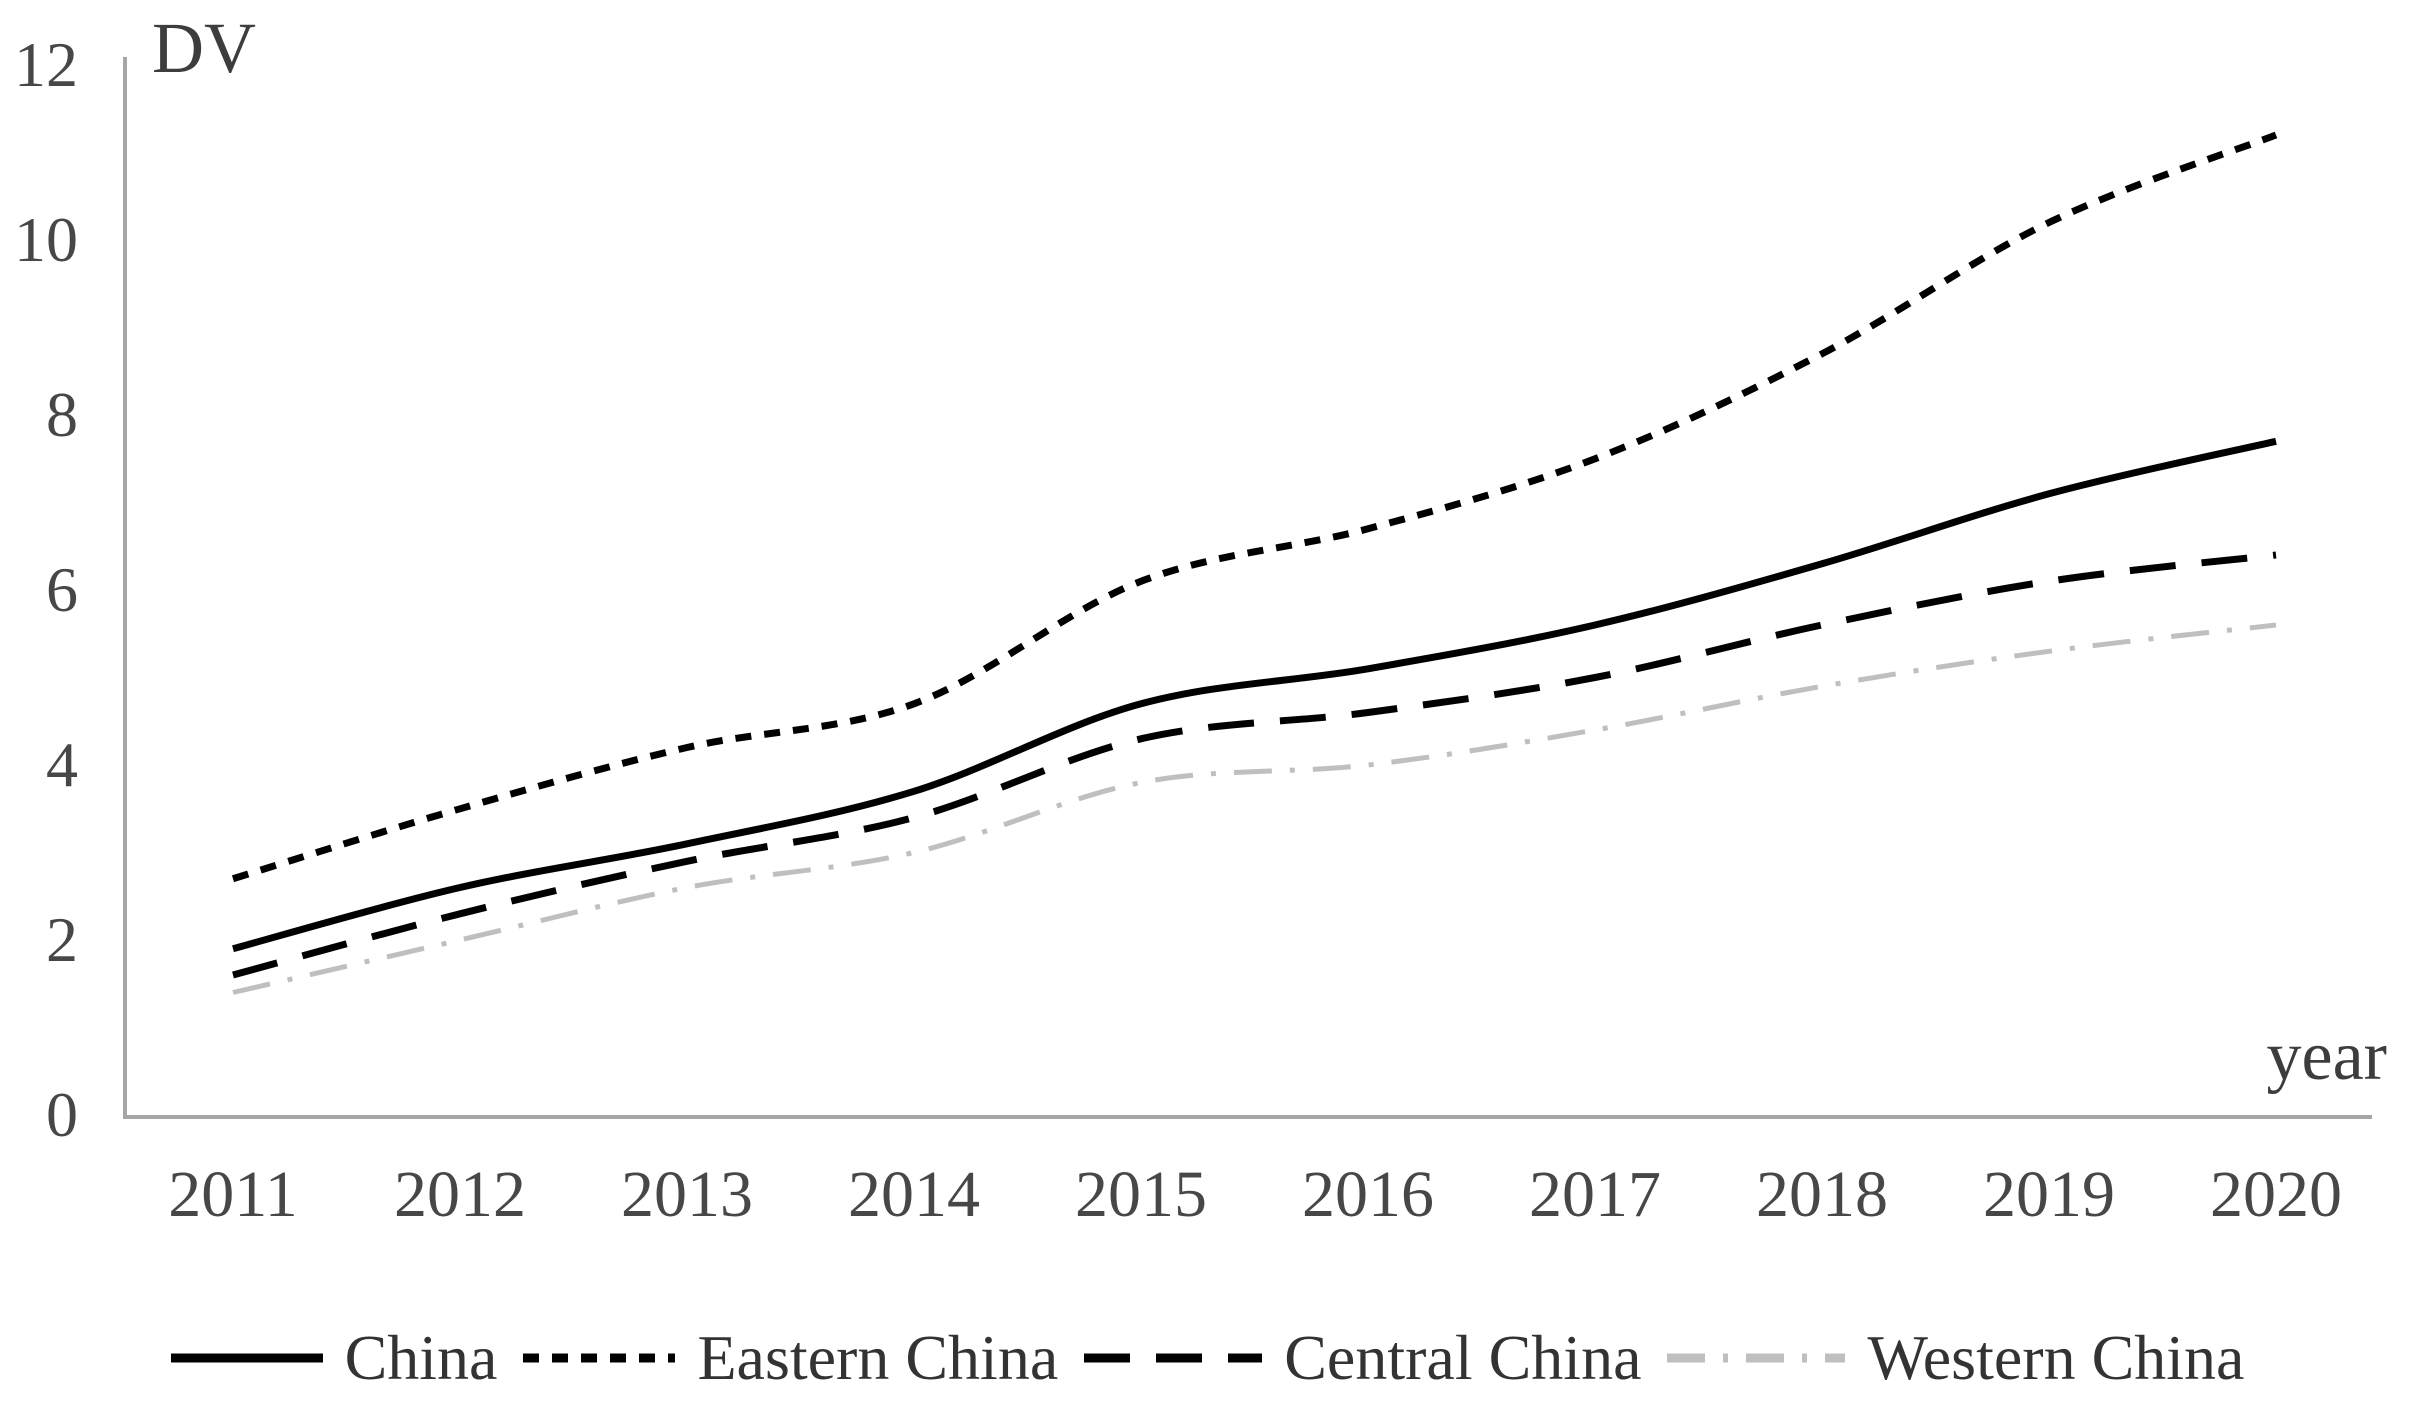 The height and width of the screenshot is (1419, 2415). What do you see at coordinates (204, 48) in the screenshot?
I see `y-axis-title: DV` at bounding box center [204, 48].